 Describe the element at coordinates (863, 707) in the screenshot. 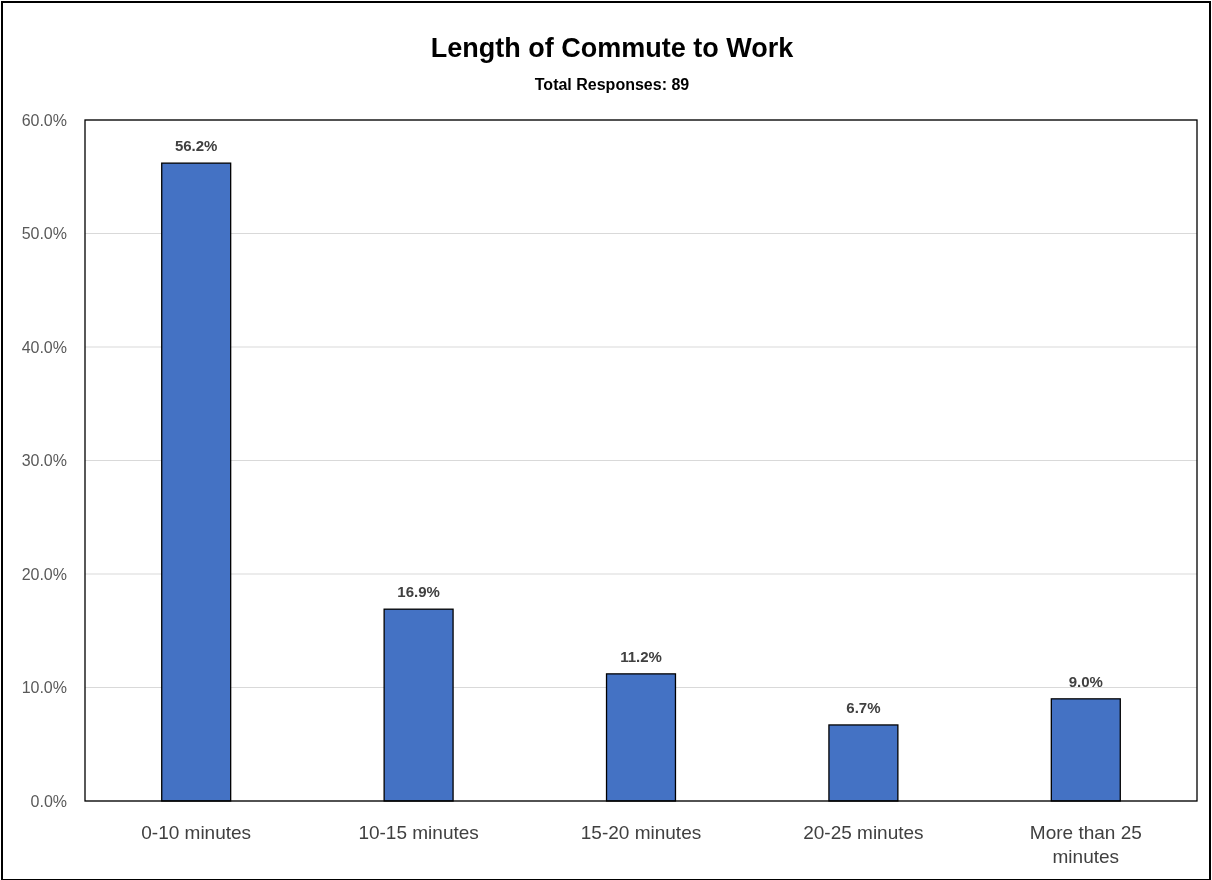

I see `data-label: 6.7%` at that location.